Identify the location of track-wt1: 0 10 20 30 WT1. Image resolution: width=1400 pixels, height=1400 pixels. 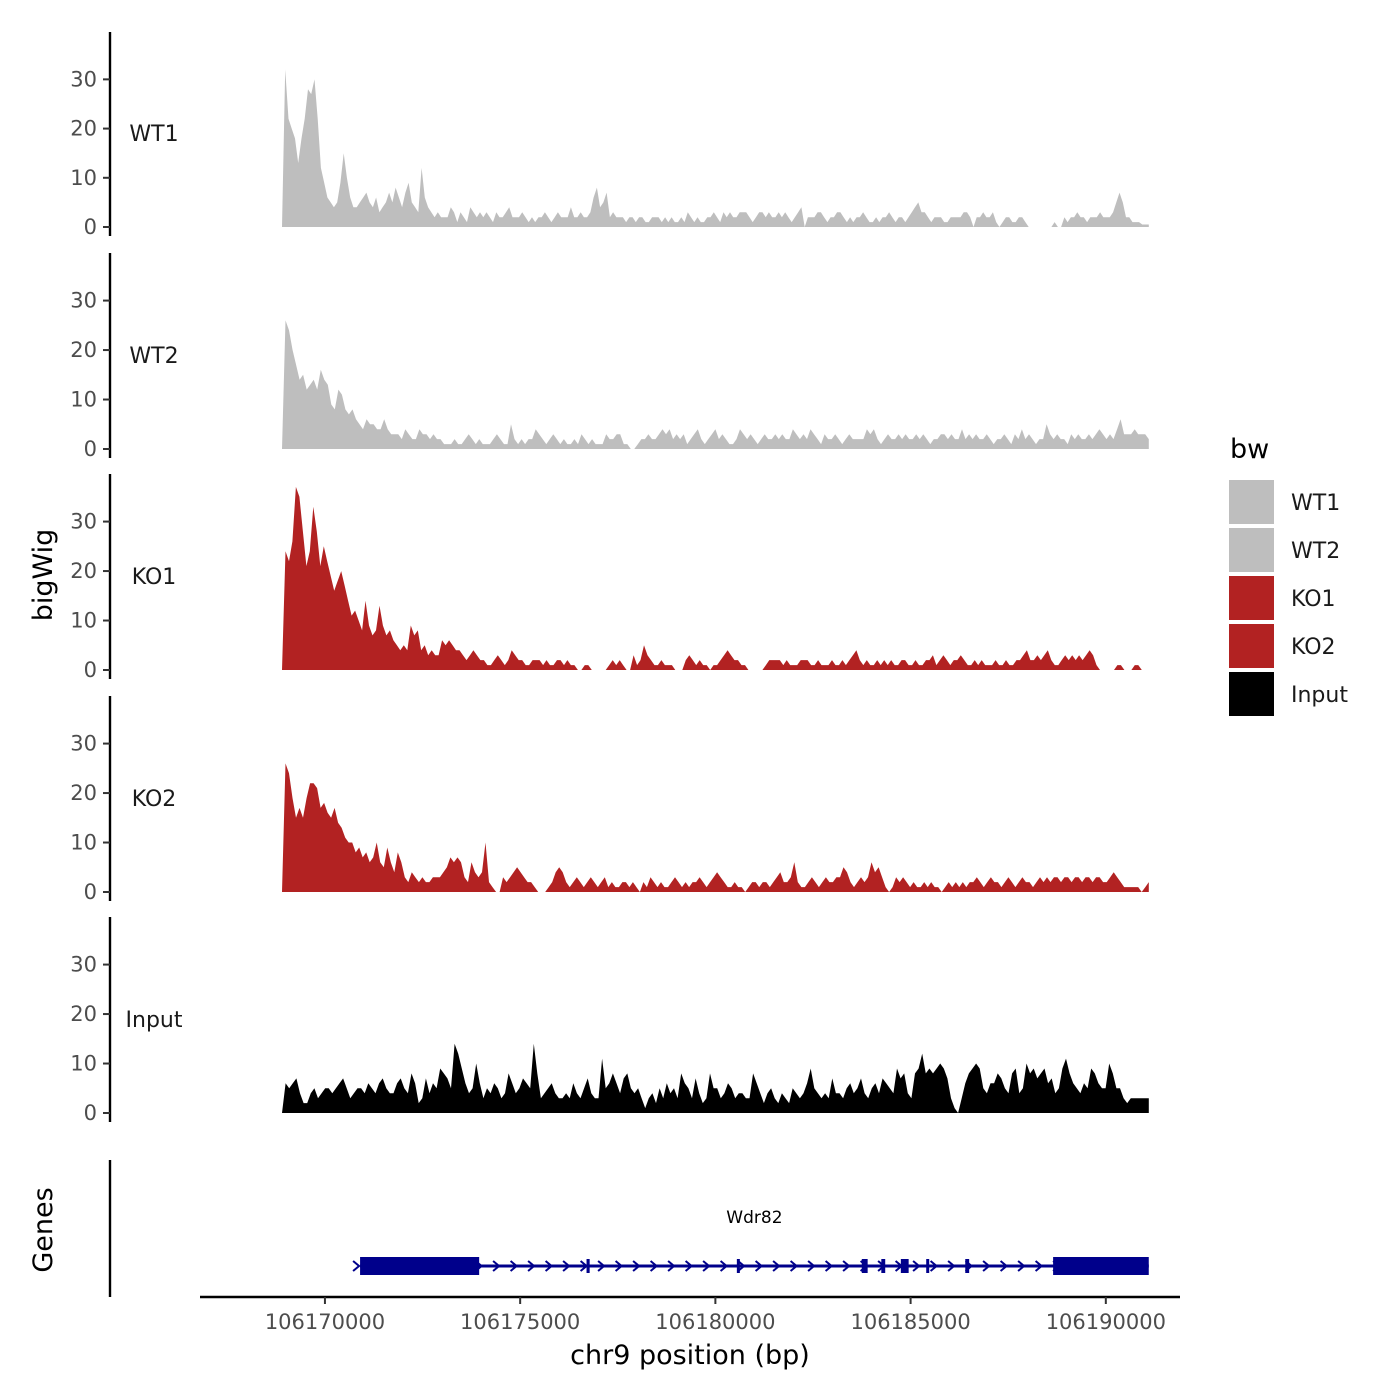
(609, 135).